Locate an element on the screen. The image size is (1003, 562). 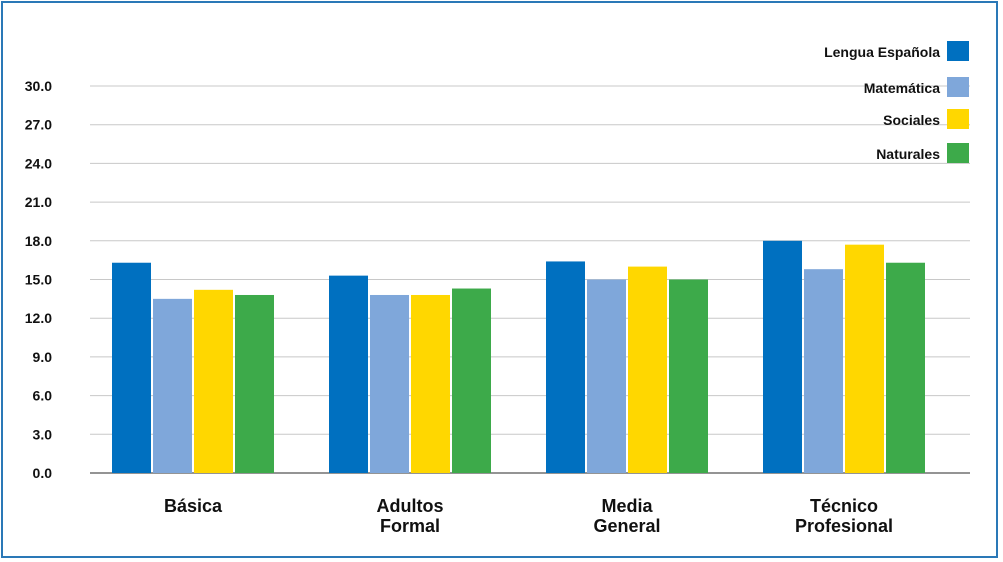
y-tick-label: 6.0 is located at coordinates (43, 396).